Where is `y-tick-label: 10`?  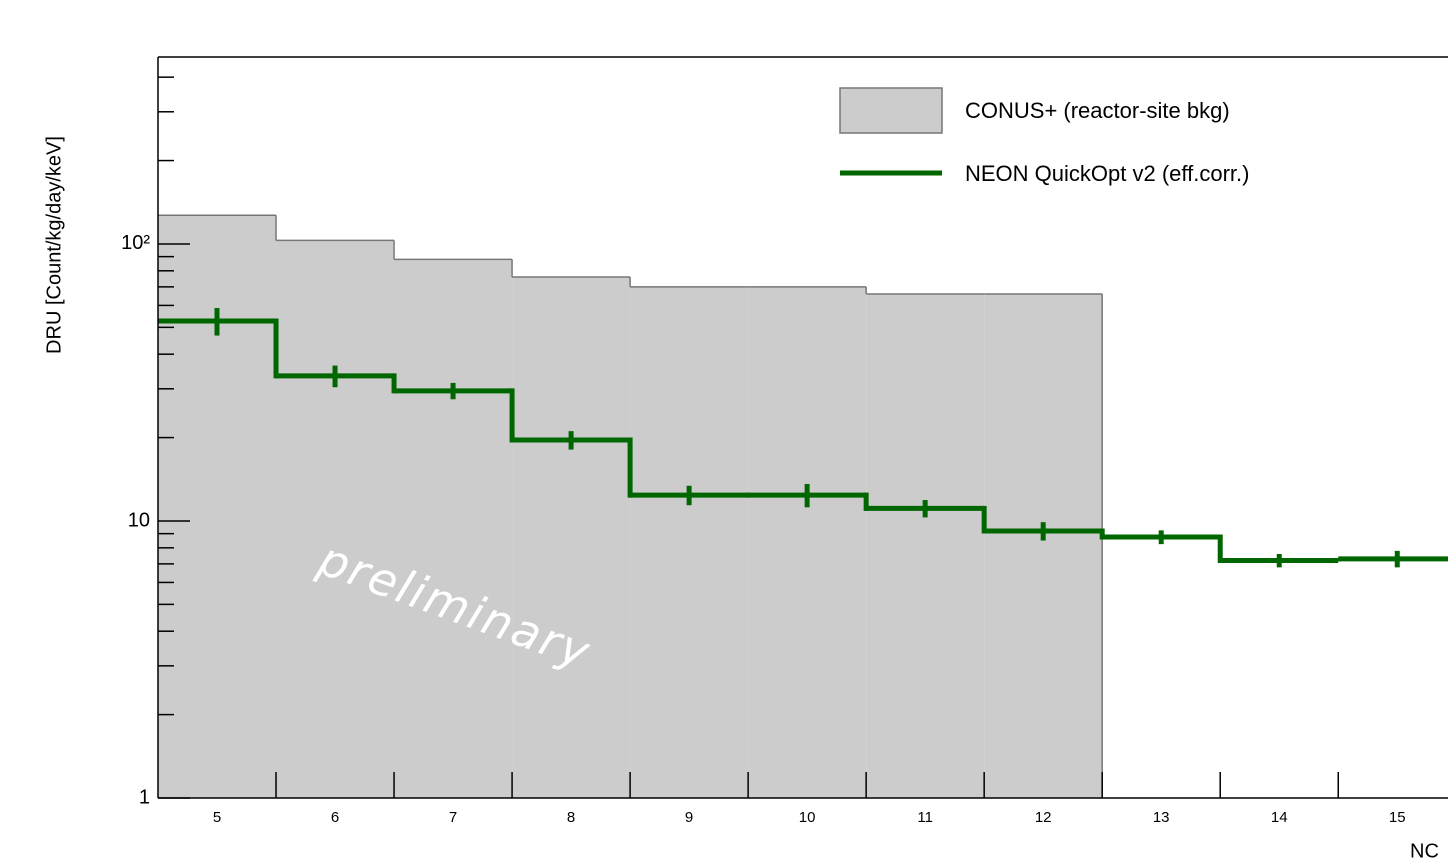 y-tick-label: 10 is located at coordinates (139, 520).